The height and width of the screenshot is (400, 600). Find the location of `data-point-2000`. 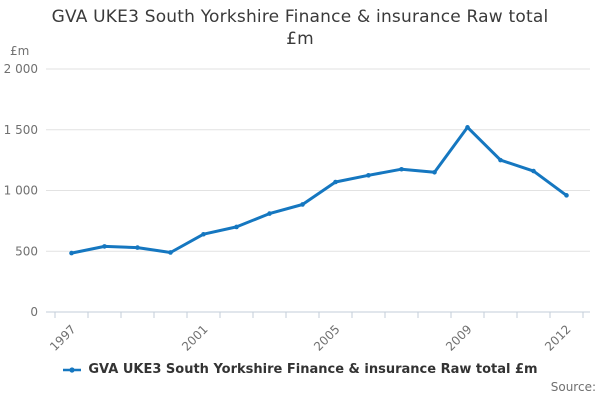

data-point-2000 is located at coordinates (170, 252).